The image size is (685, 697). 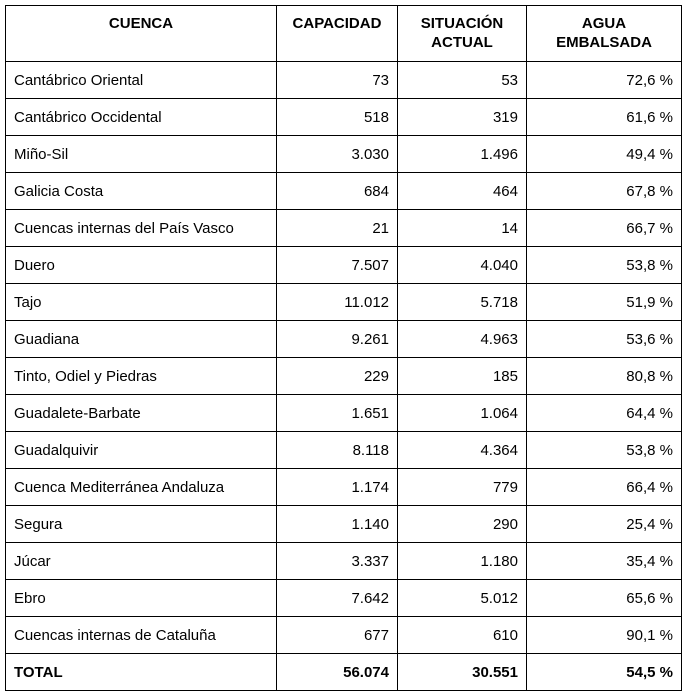 I want to click on cell-situacion: 5.718, so click(x=462, y=302).